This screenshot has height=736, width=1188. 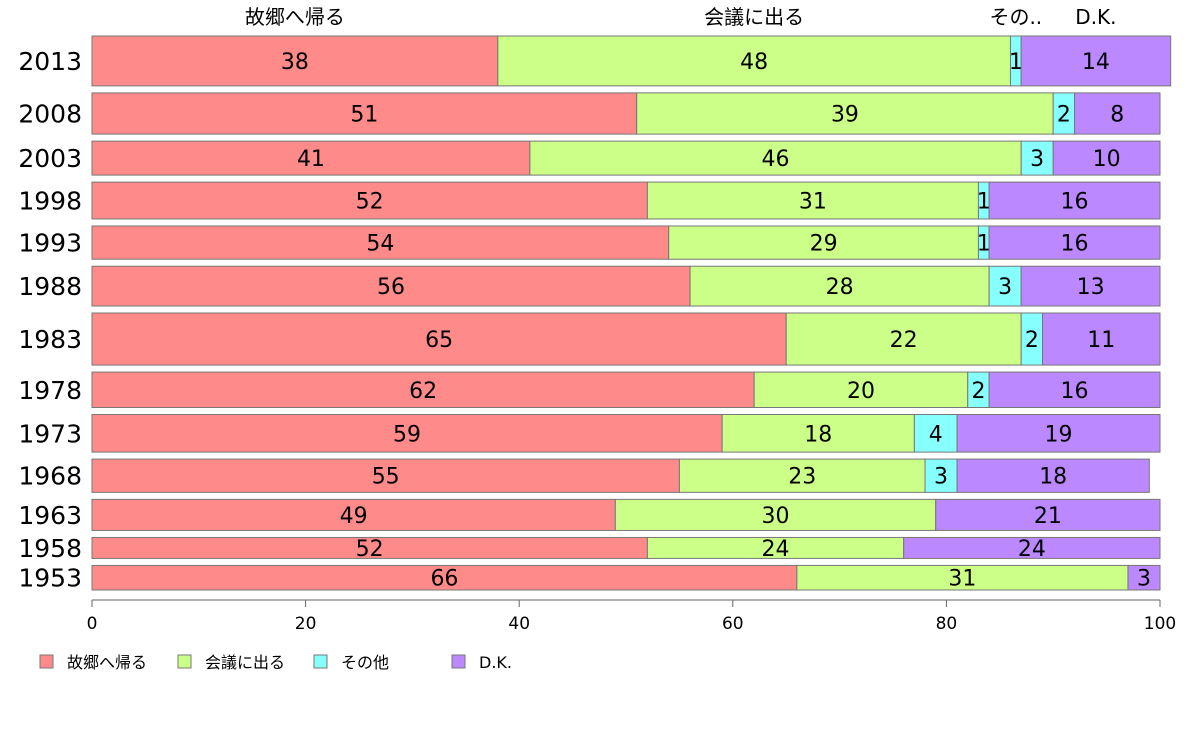 I want to click on bar-row-1983: 65 22 2 11, so click(x=626, y=339).